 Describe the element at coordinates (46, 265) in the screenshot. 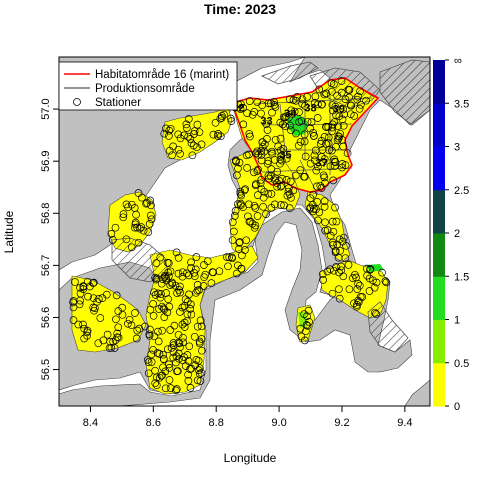

I see `y-tick-label: 56.7` at that location.